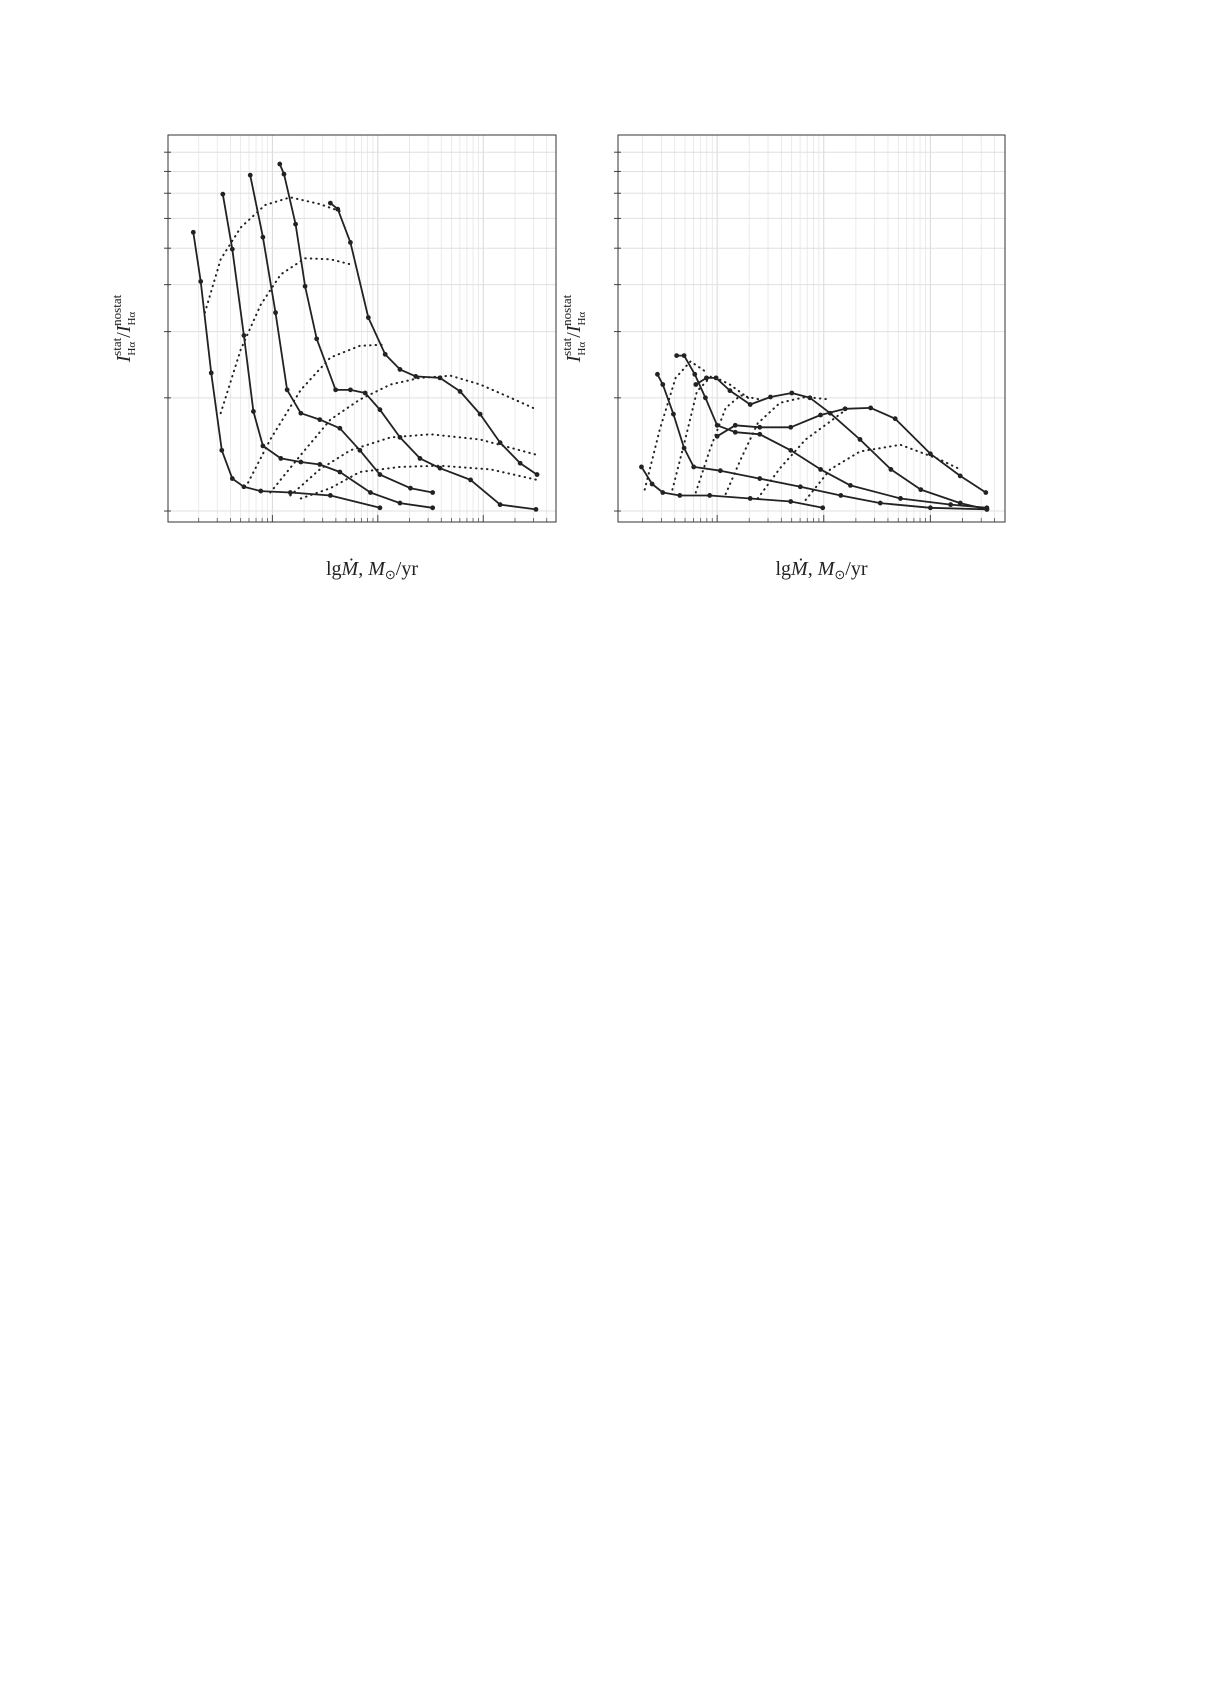 This screenshot has width=1210, height=1688. I want to click on y-label-sub: Hα, so click(132, 349).